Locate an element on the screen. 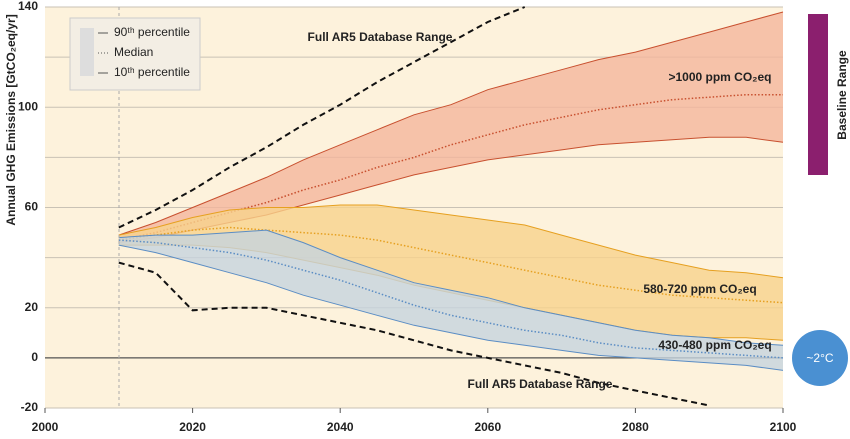 The image size is (850, 439). series-label: 580-720 ppm CO₂eq is located at coordinates (699, 289).